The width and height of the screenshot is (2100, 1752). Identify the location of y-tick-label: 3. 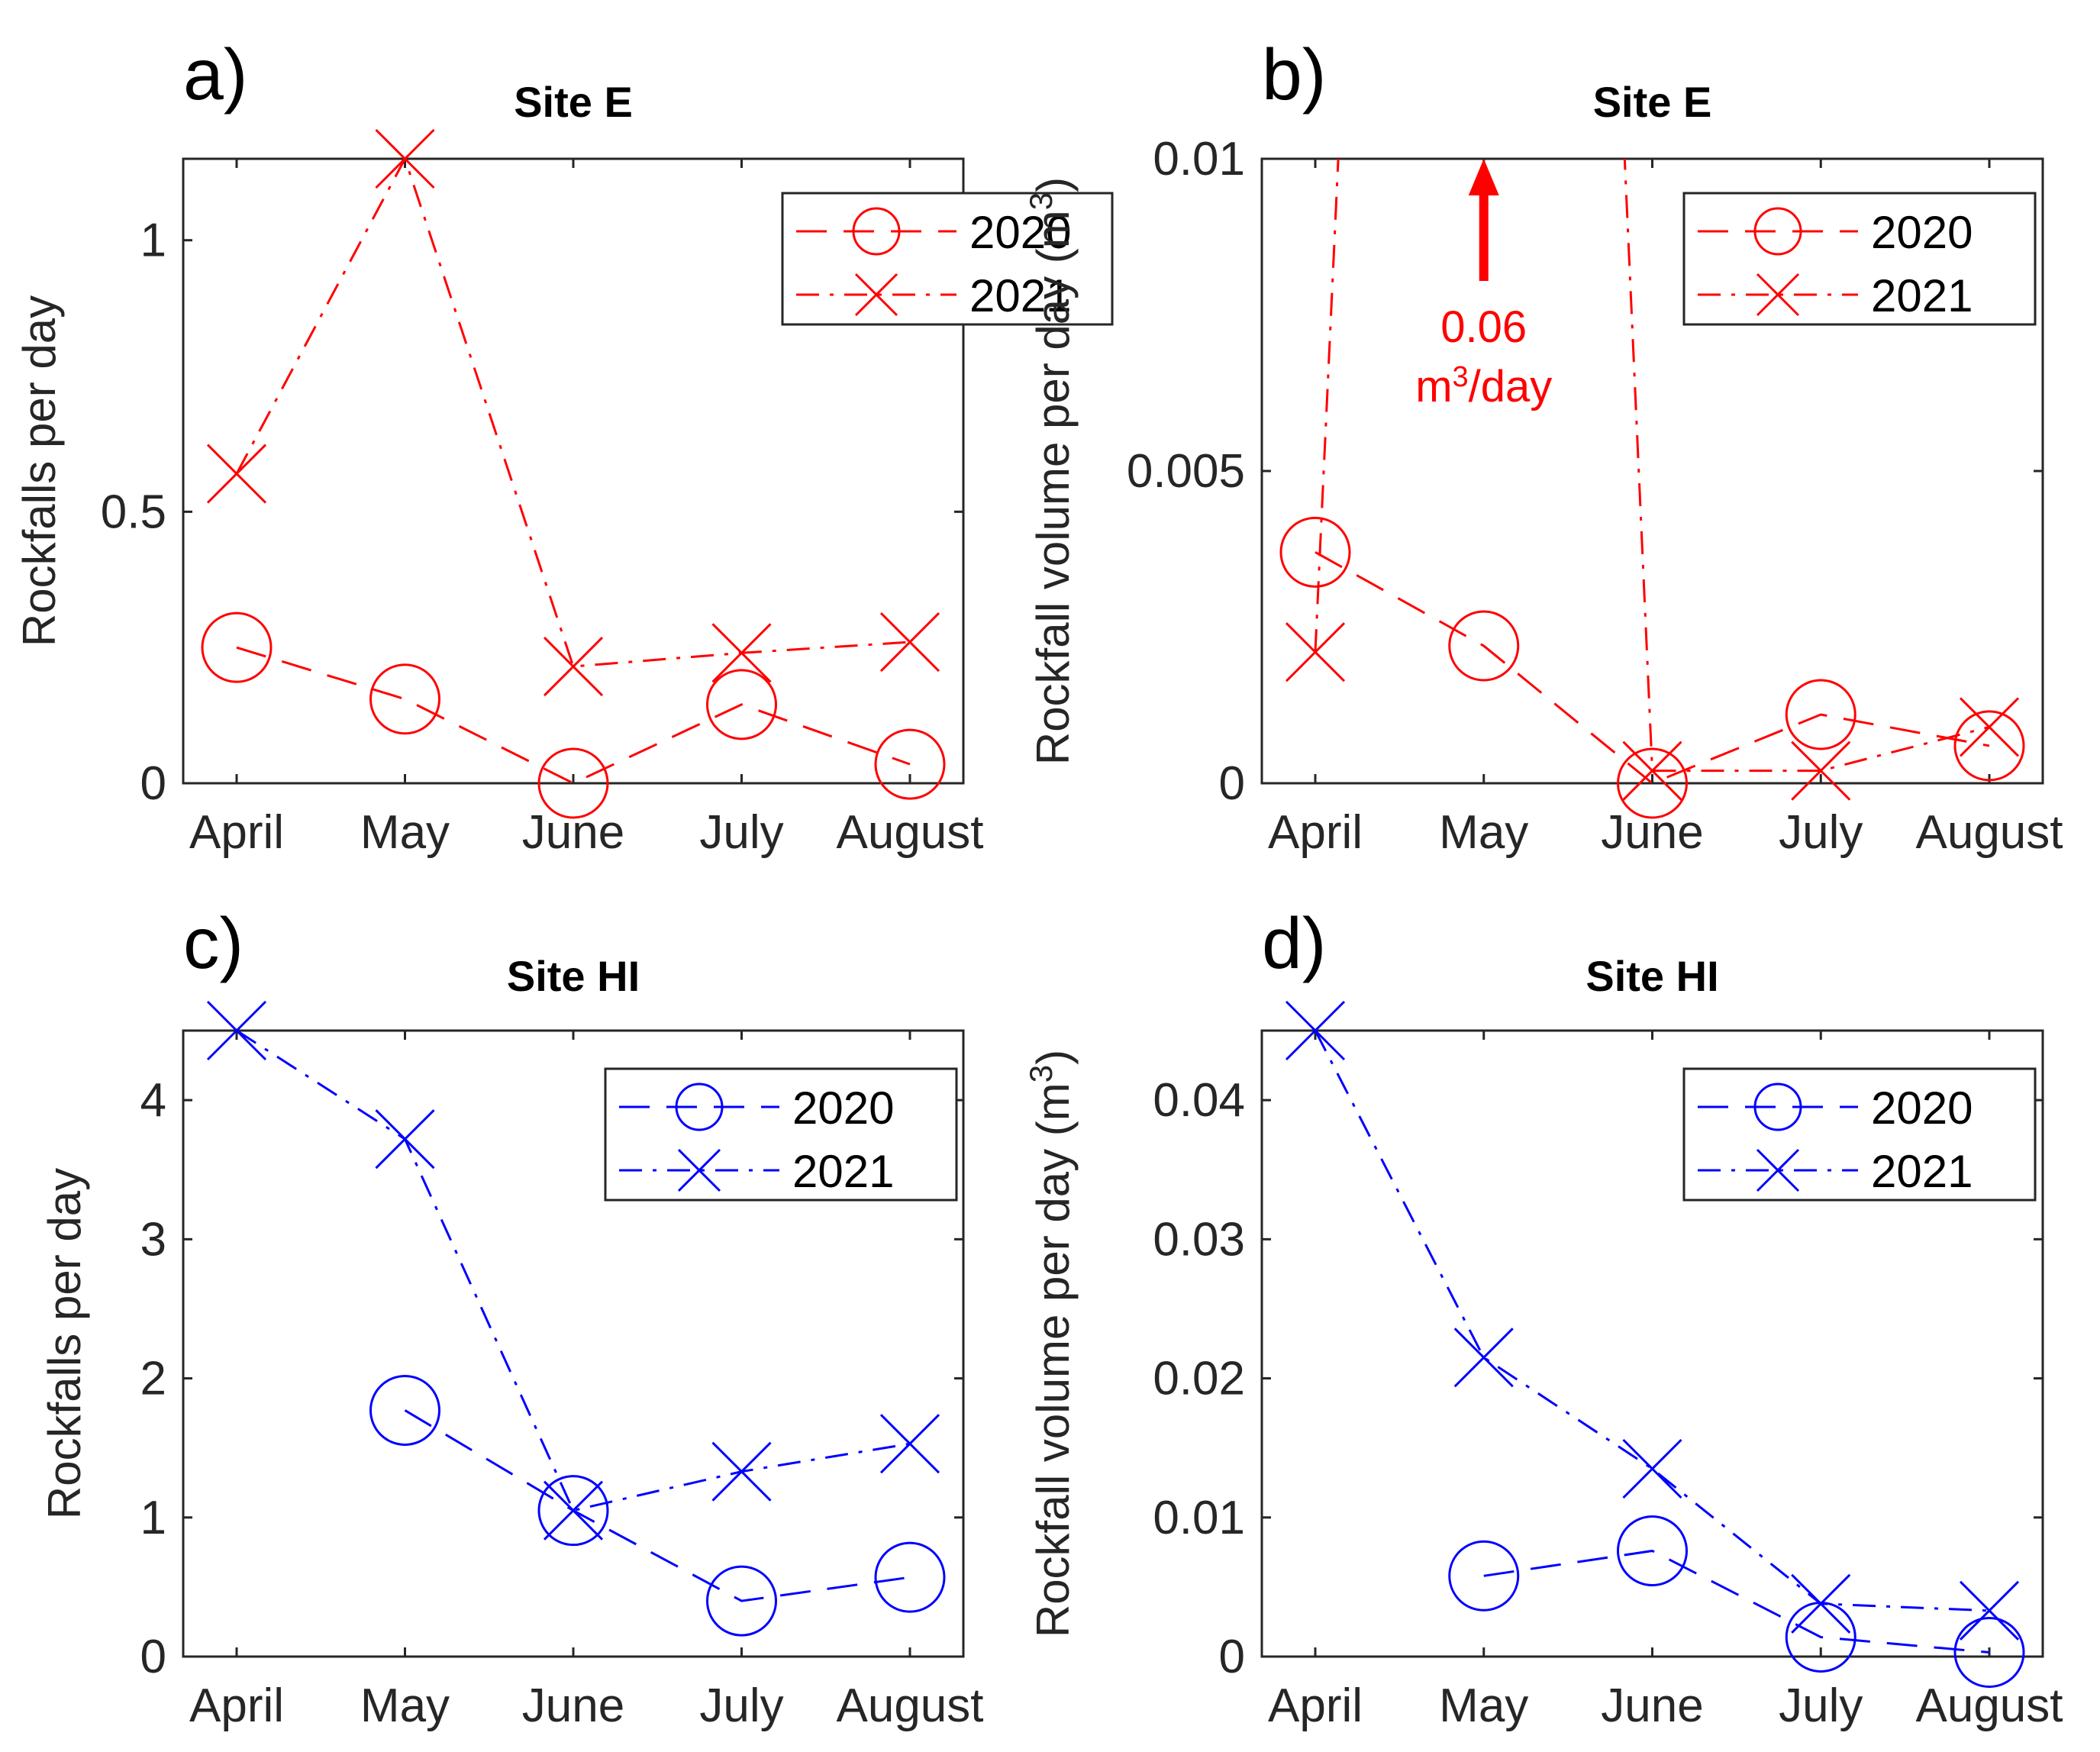
(153, 1239).